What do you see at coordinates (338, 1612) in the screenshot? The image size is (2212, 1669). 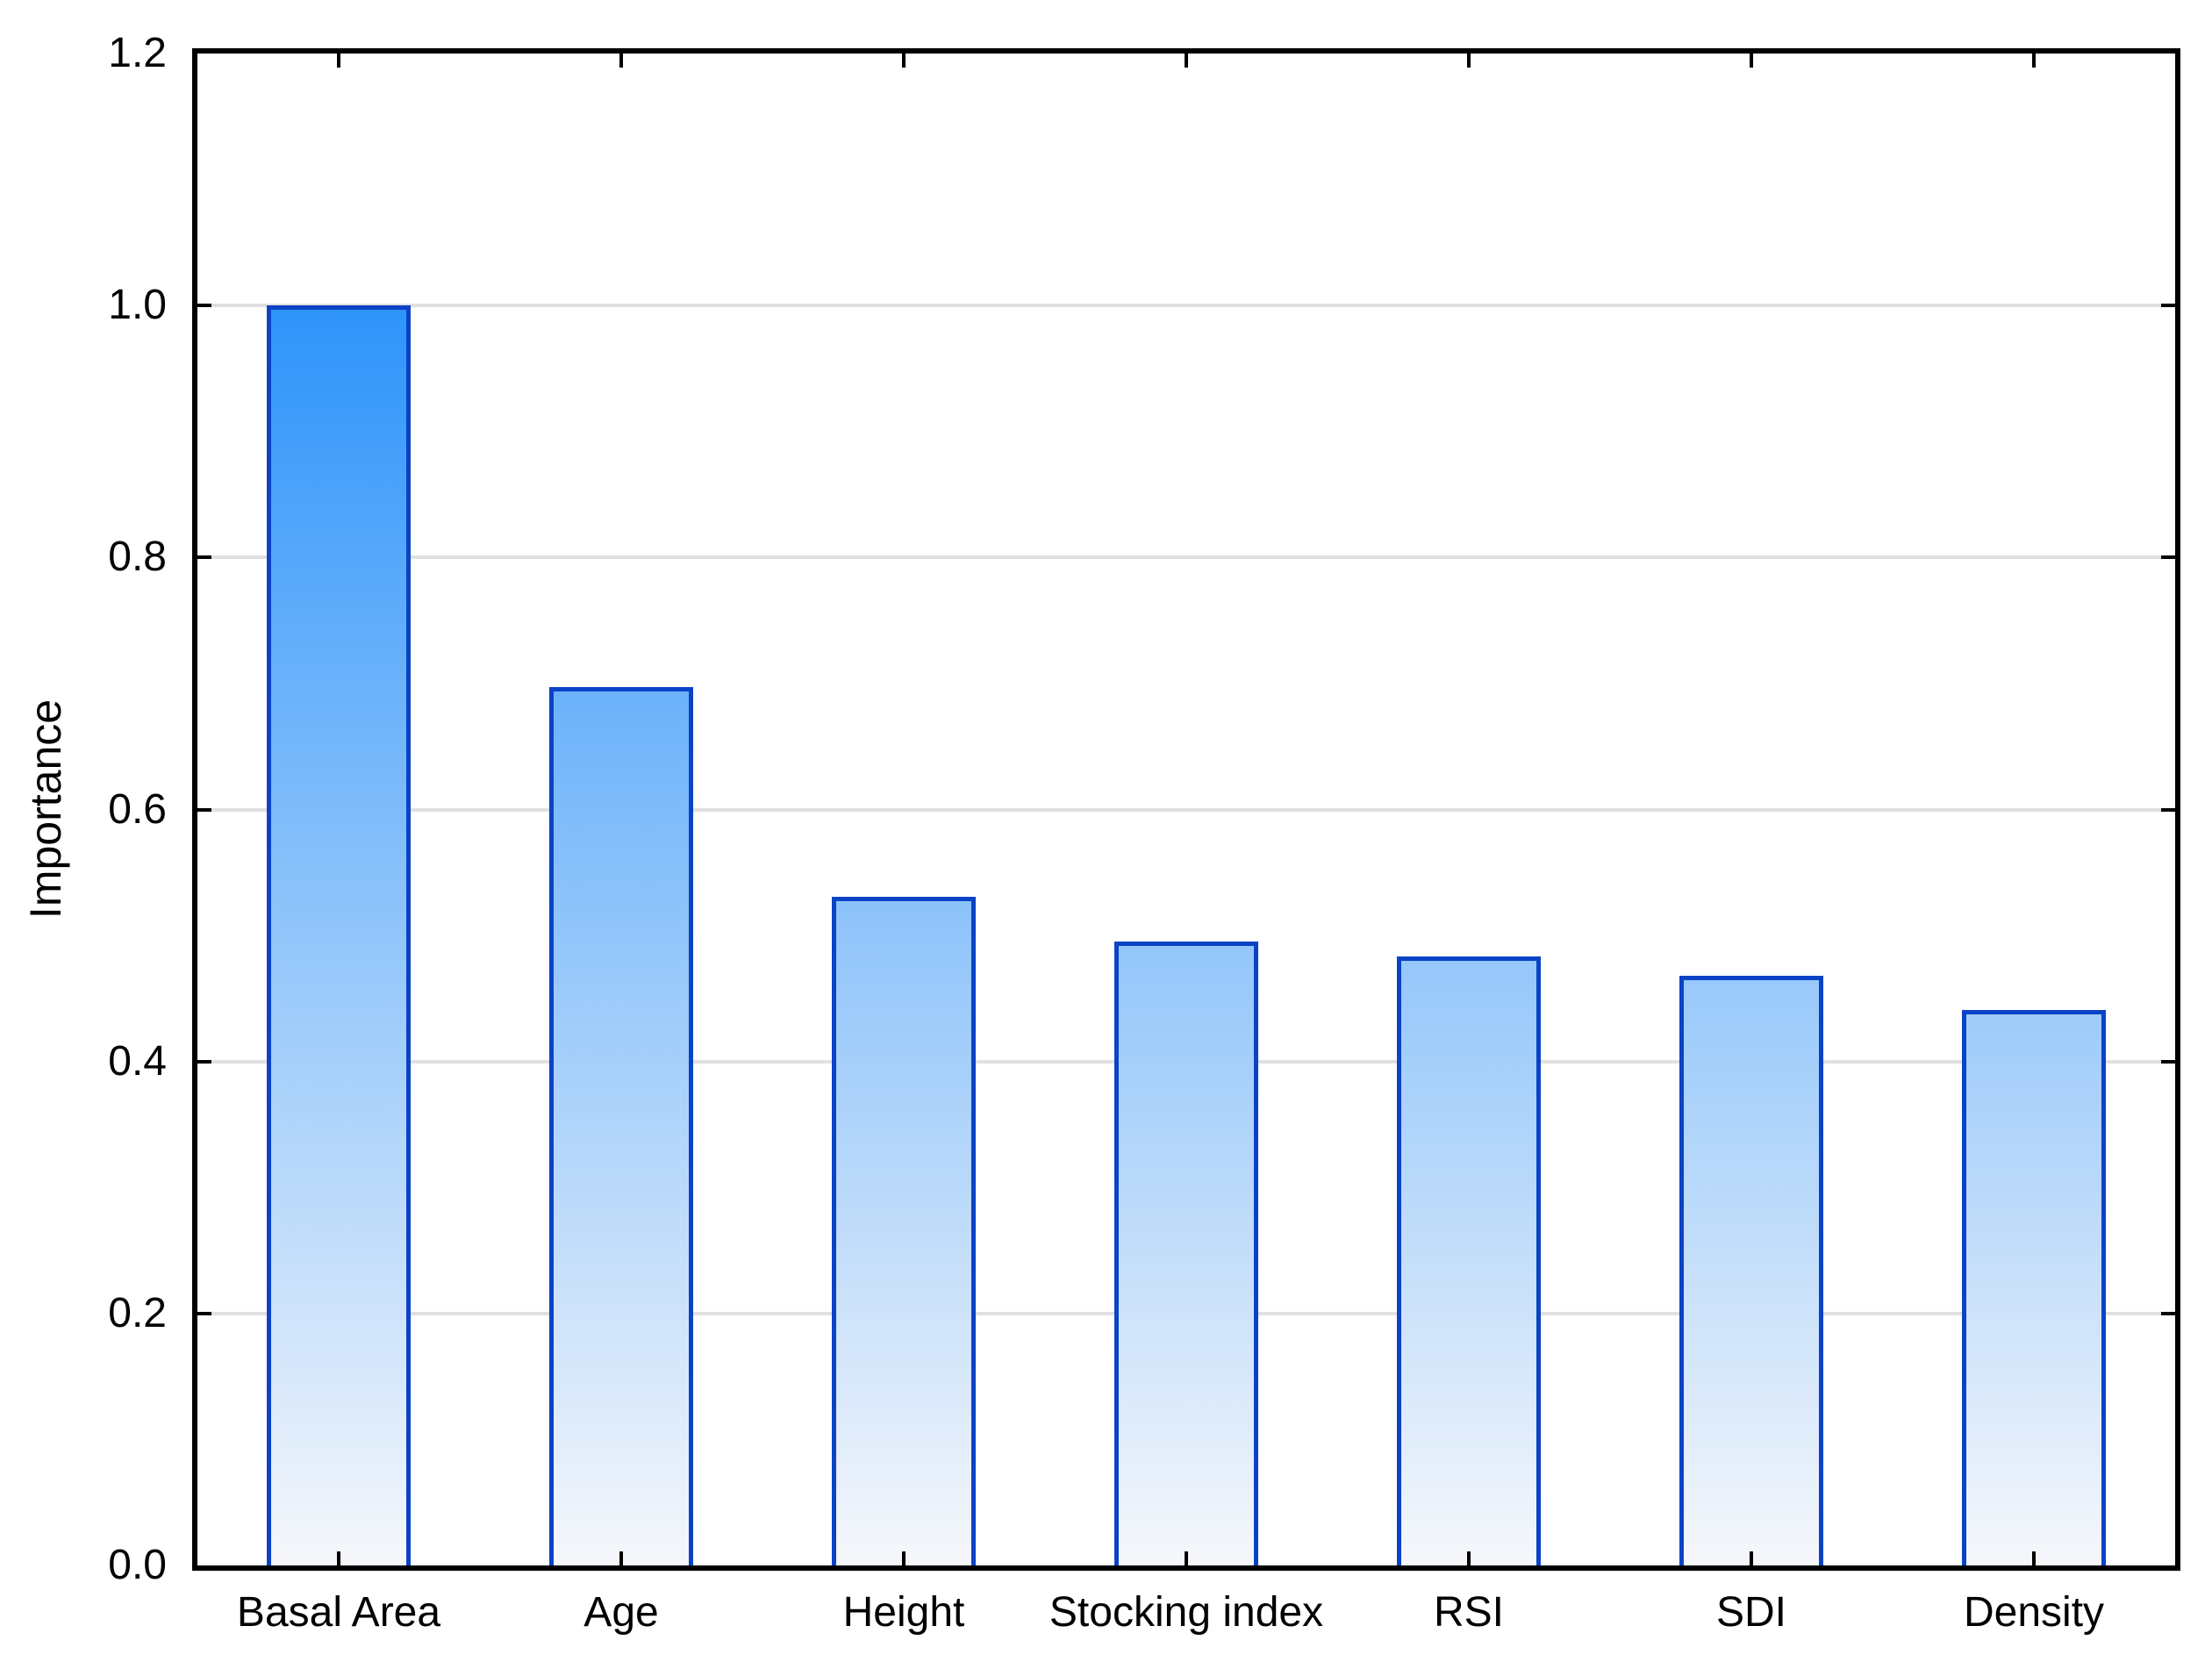 I see `x-tick-label-basal-area: Basal Area` at bounding box center [338, 1612].